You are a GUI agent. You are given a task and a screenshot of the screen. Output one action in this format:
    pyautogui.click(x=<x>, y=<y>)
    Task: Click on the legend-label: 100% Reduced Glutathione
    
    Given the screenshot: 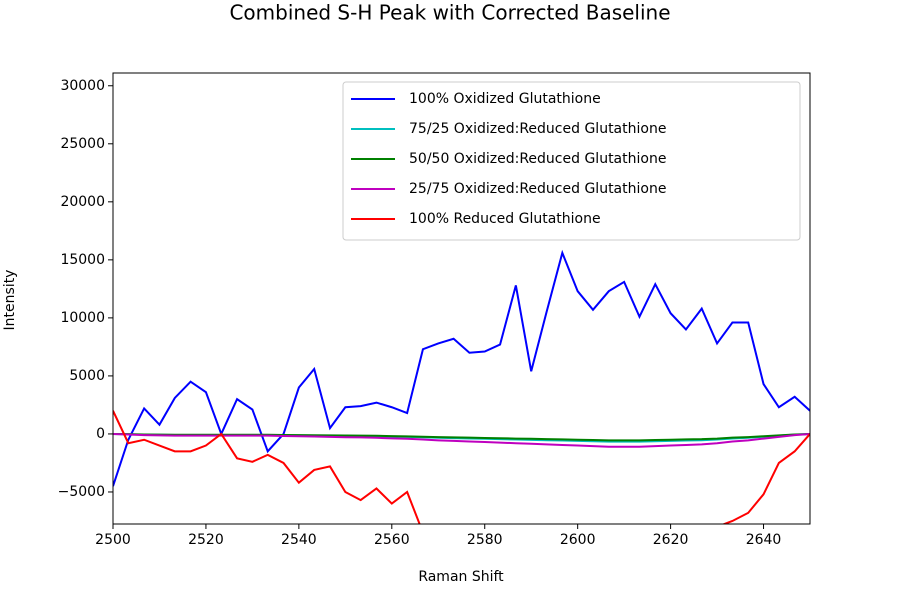 What is the action you would take?
    pyautogui.click(x=505, y=219)
    